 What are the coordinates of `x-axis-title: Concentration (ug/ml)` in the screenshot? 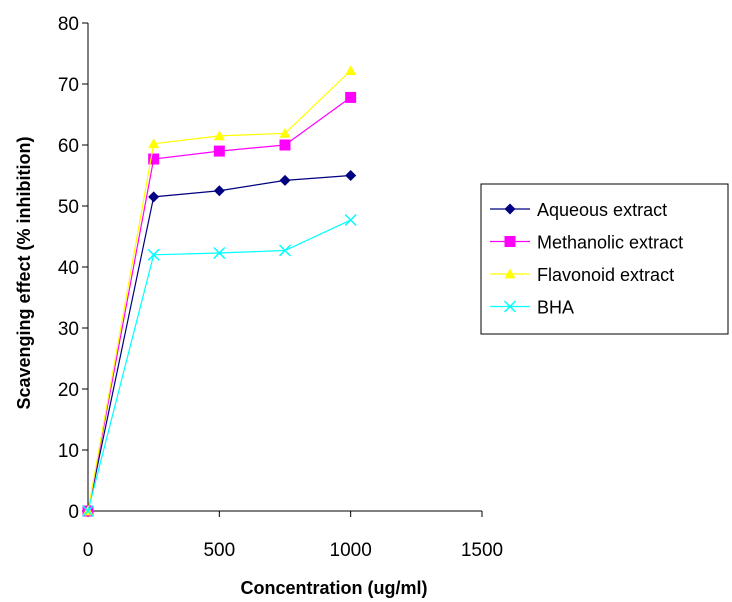 It's located at (334, 588).